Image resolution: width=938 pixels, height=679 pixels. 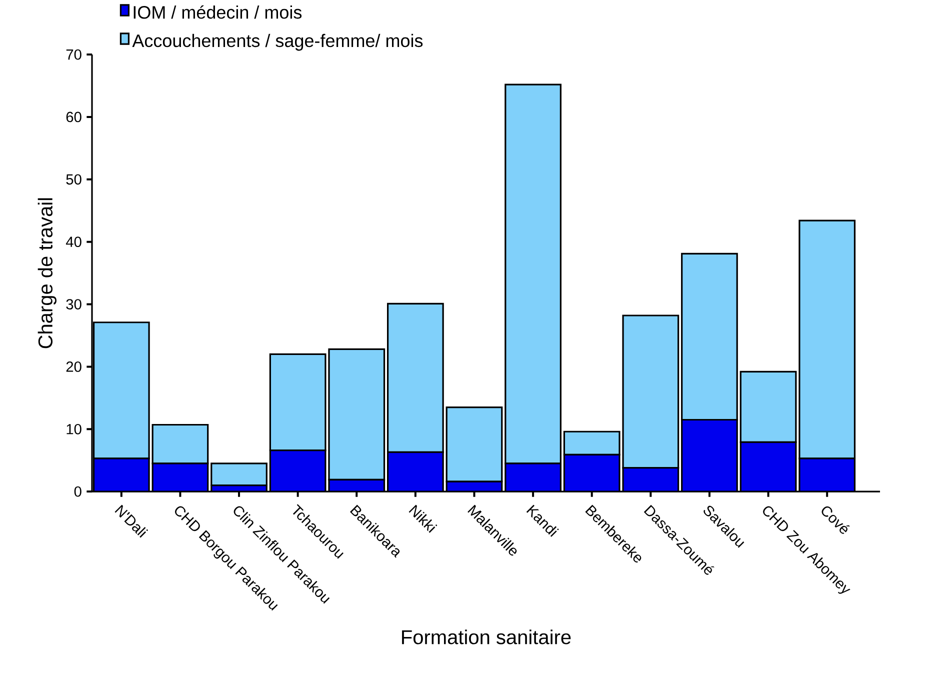 I want to click on y-tick-label: 50, so click(x=74, y=179).